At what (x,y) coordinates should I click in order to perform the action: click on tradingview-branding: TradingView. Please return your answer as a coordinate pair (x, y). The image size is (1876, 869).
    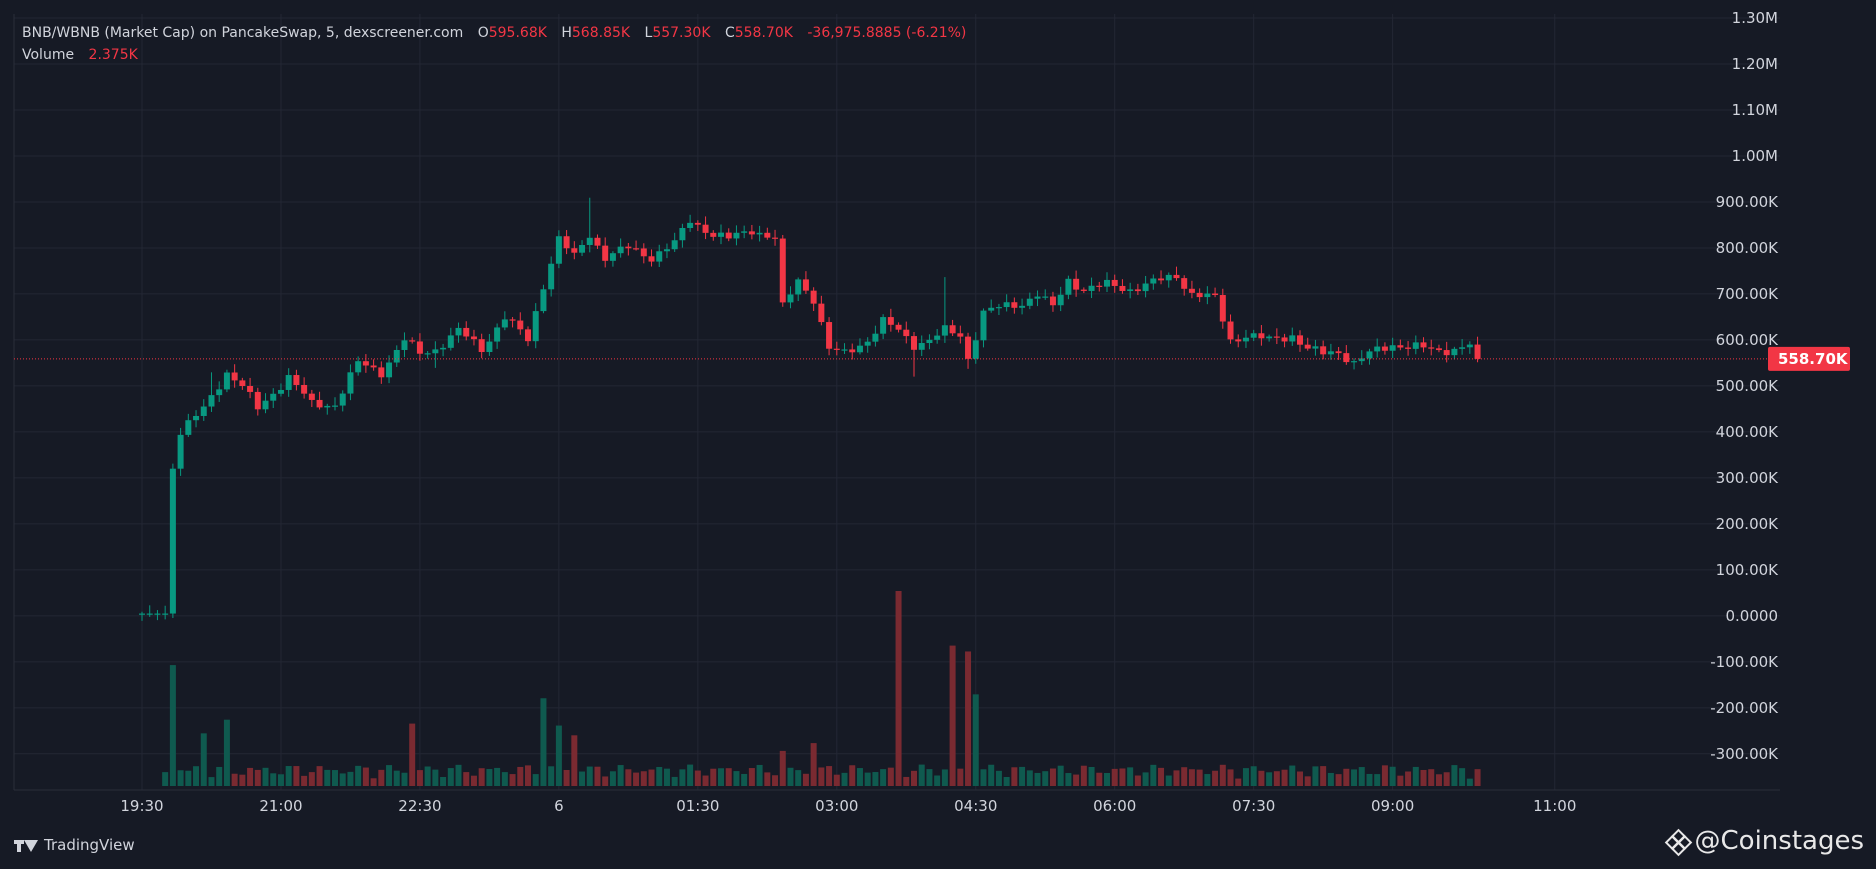
    Looking at the image, I should click on (74, 845).